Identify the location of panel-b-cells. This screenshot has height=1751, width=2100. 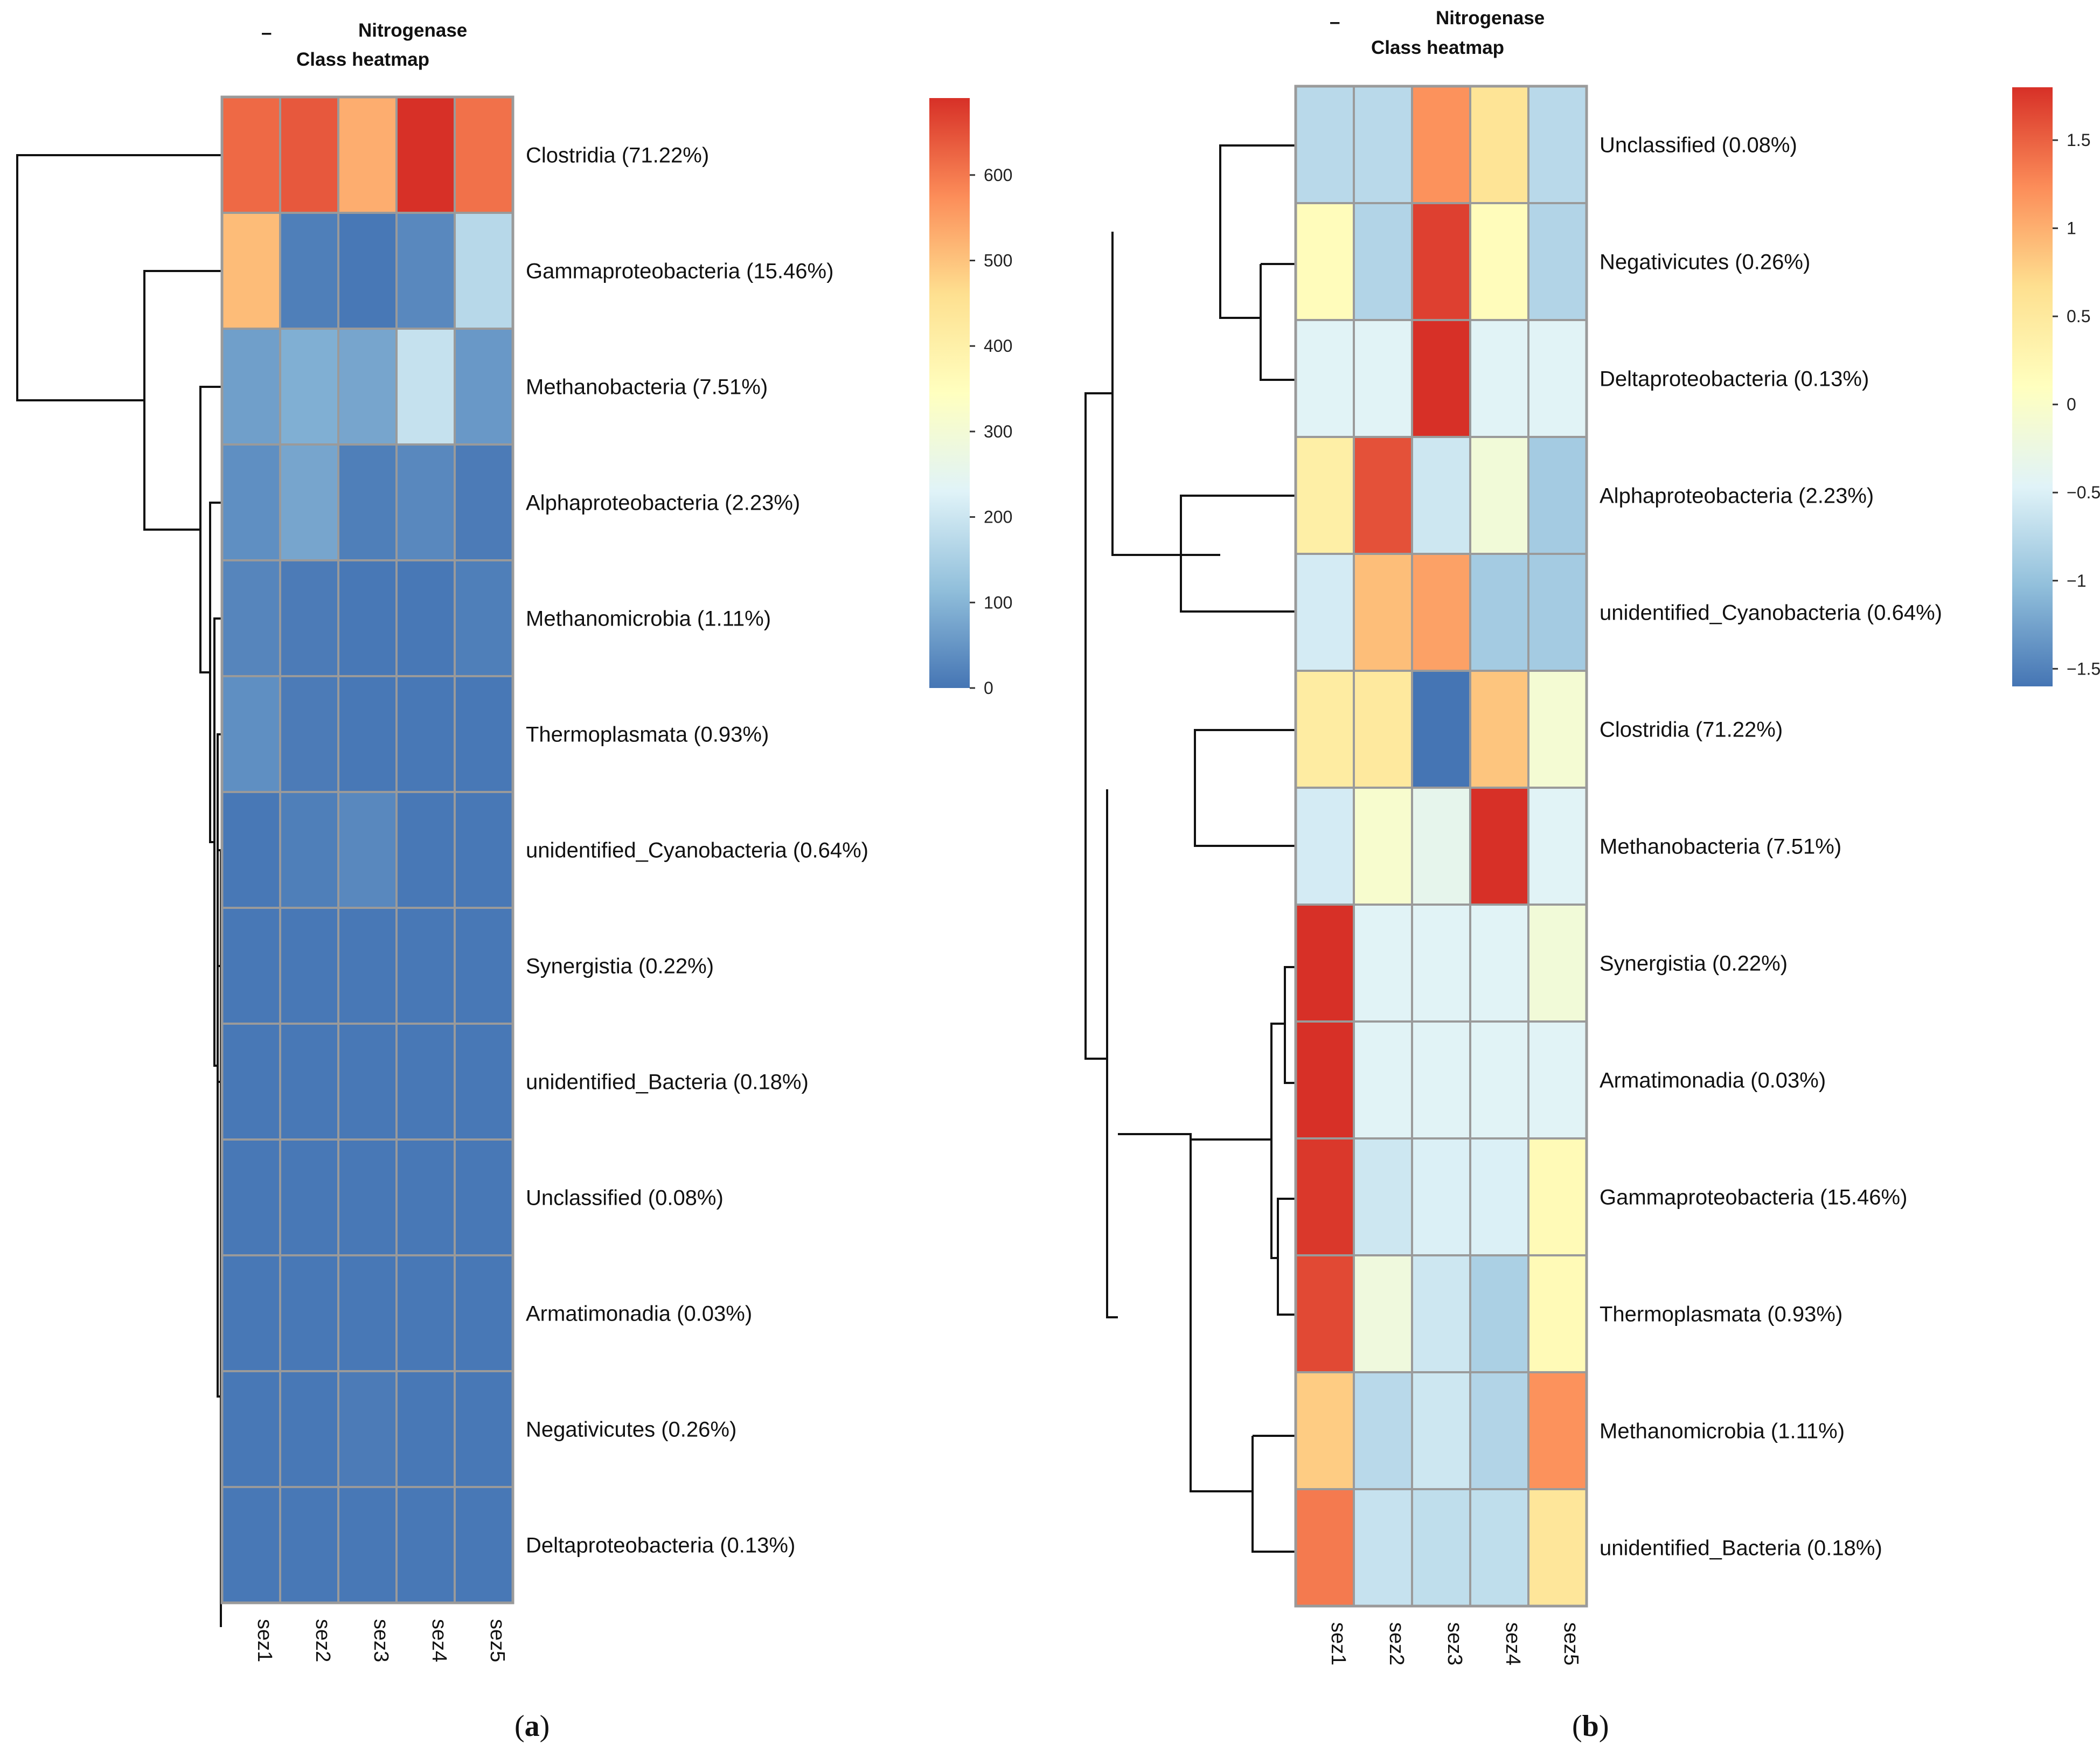
(1441, 846).